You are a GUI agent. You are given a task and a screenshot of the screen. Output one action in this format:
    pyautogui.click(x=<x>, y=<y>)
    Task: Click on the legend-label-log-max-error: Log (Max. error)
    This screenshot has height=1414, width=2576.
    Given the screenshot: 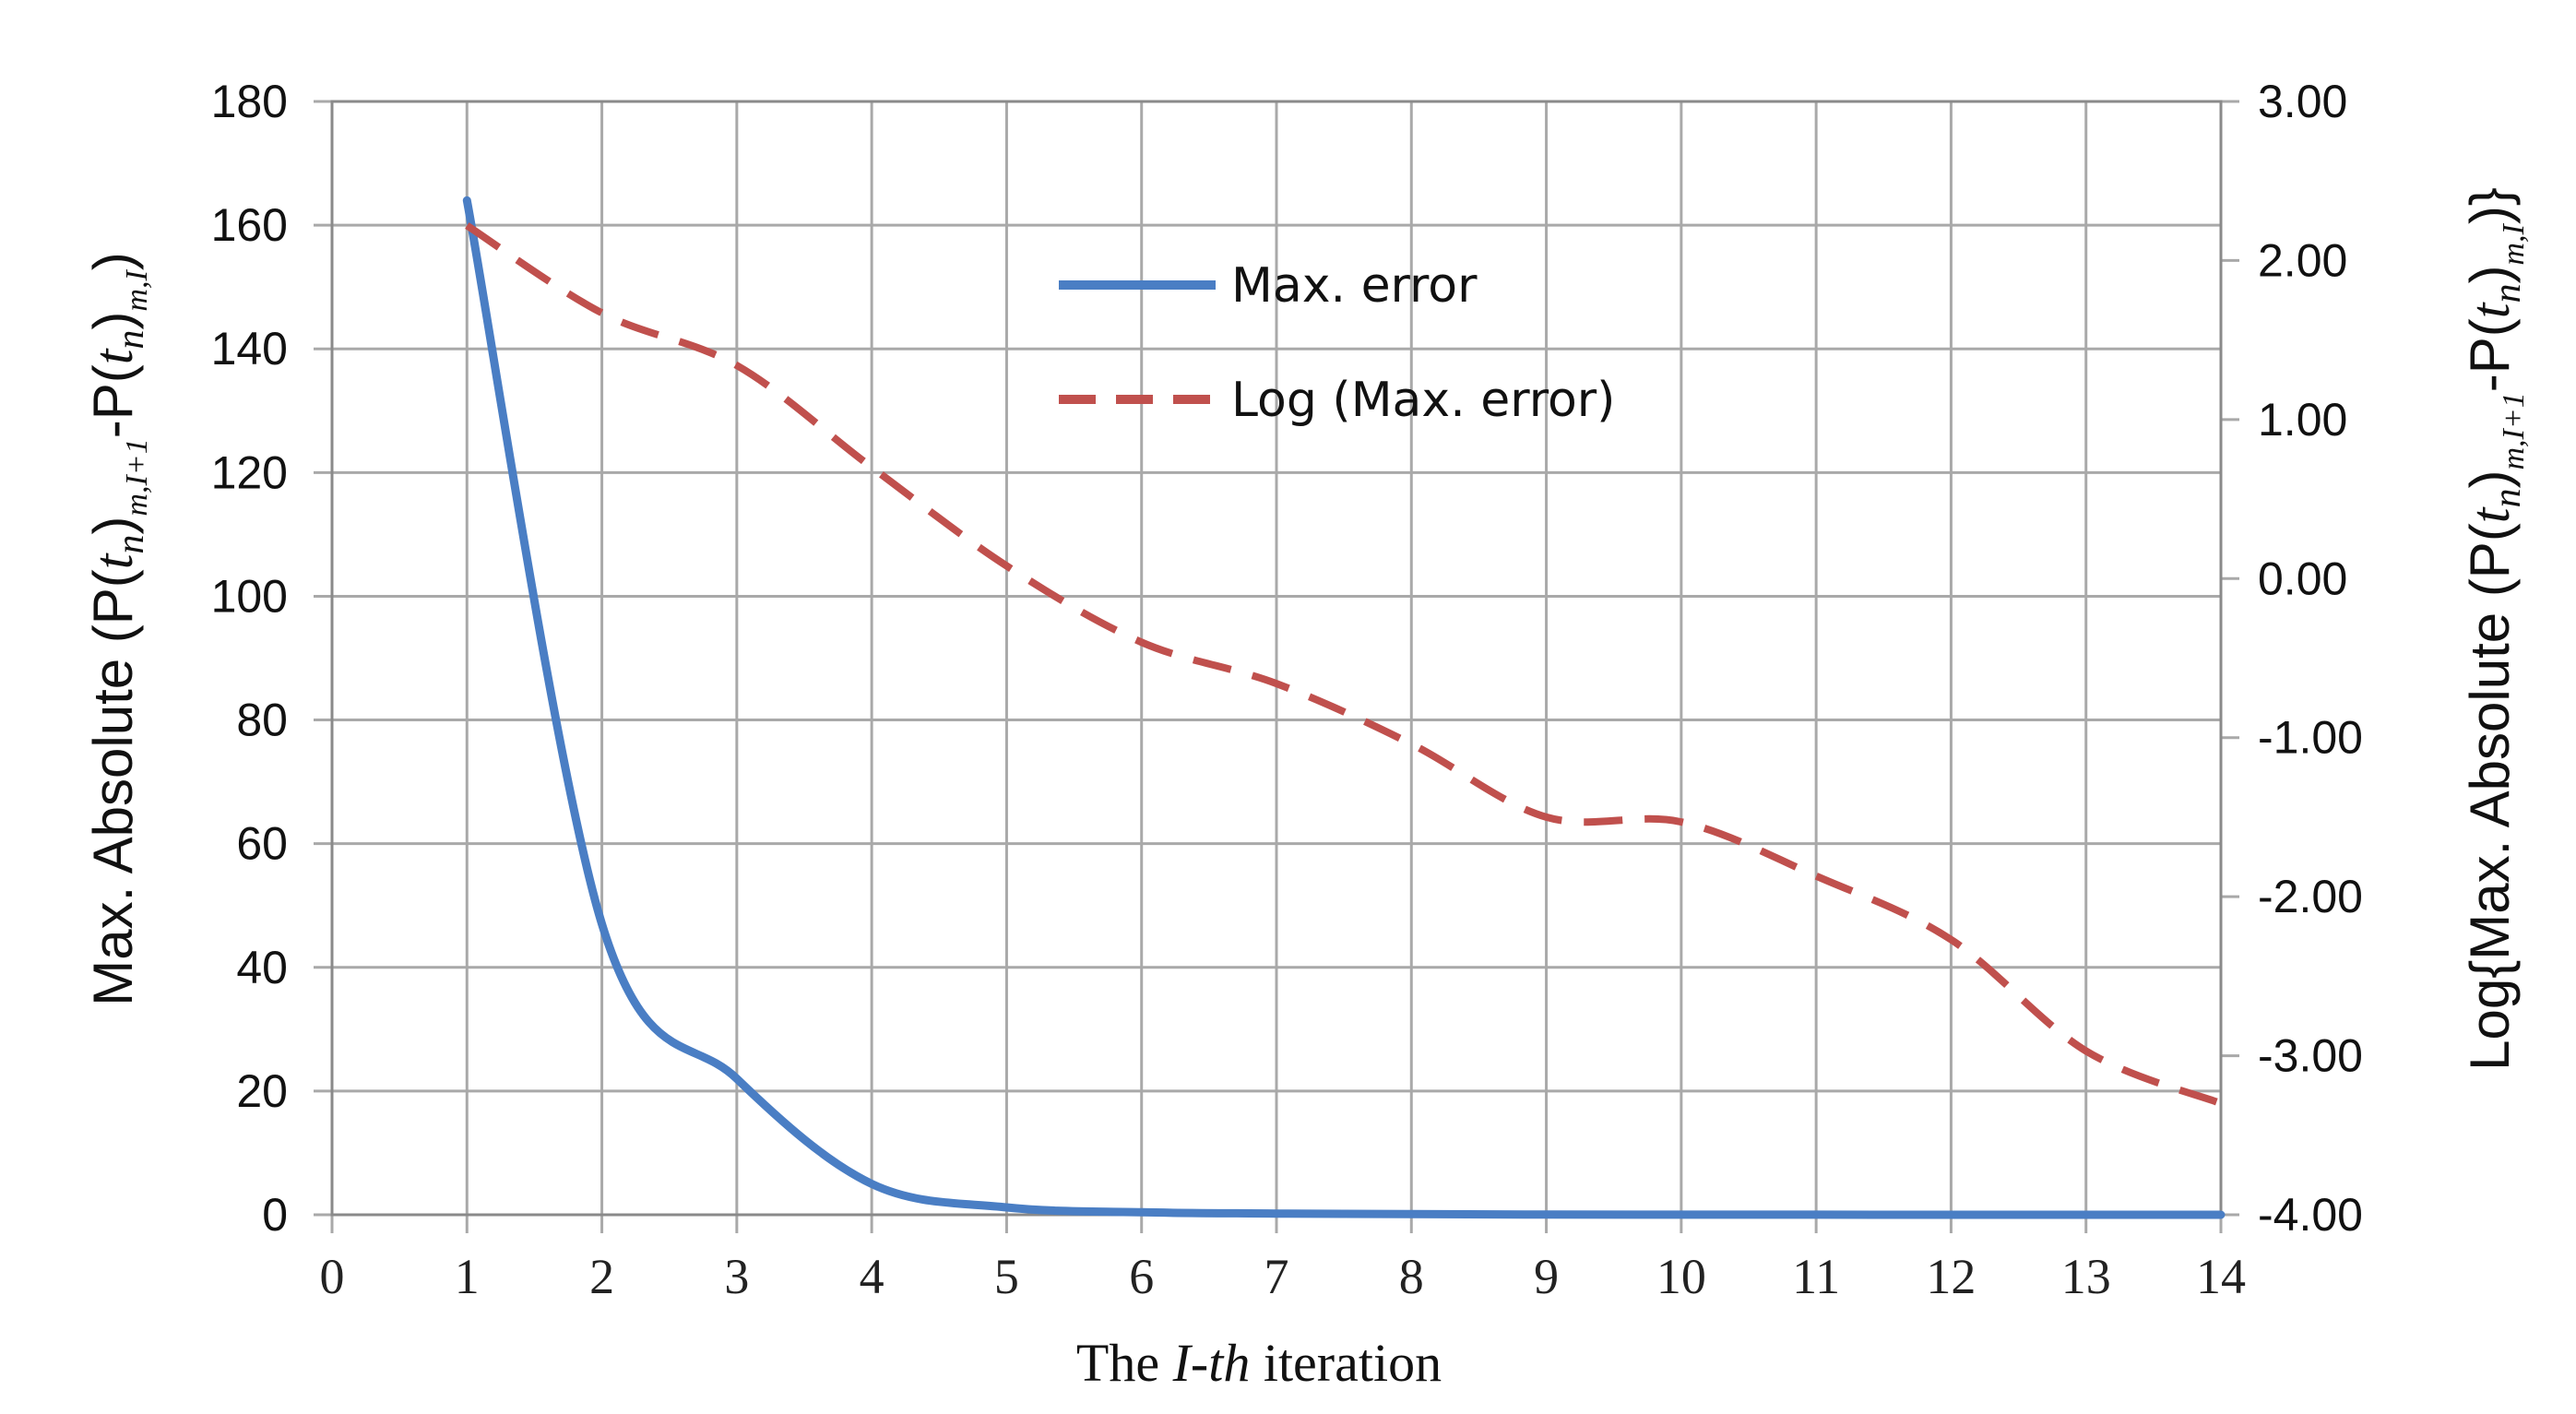 What is the action you would take?
    pyautogui.click(x=1423, y=400)
    